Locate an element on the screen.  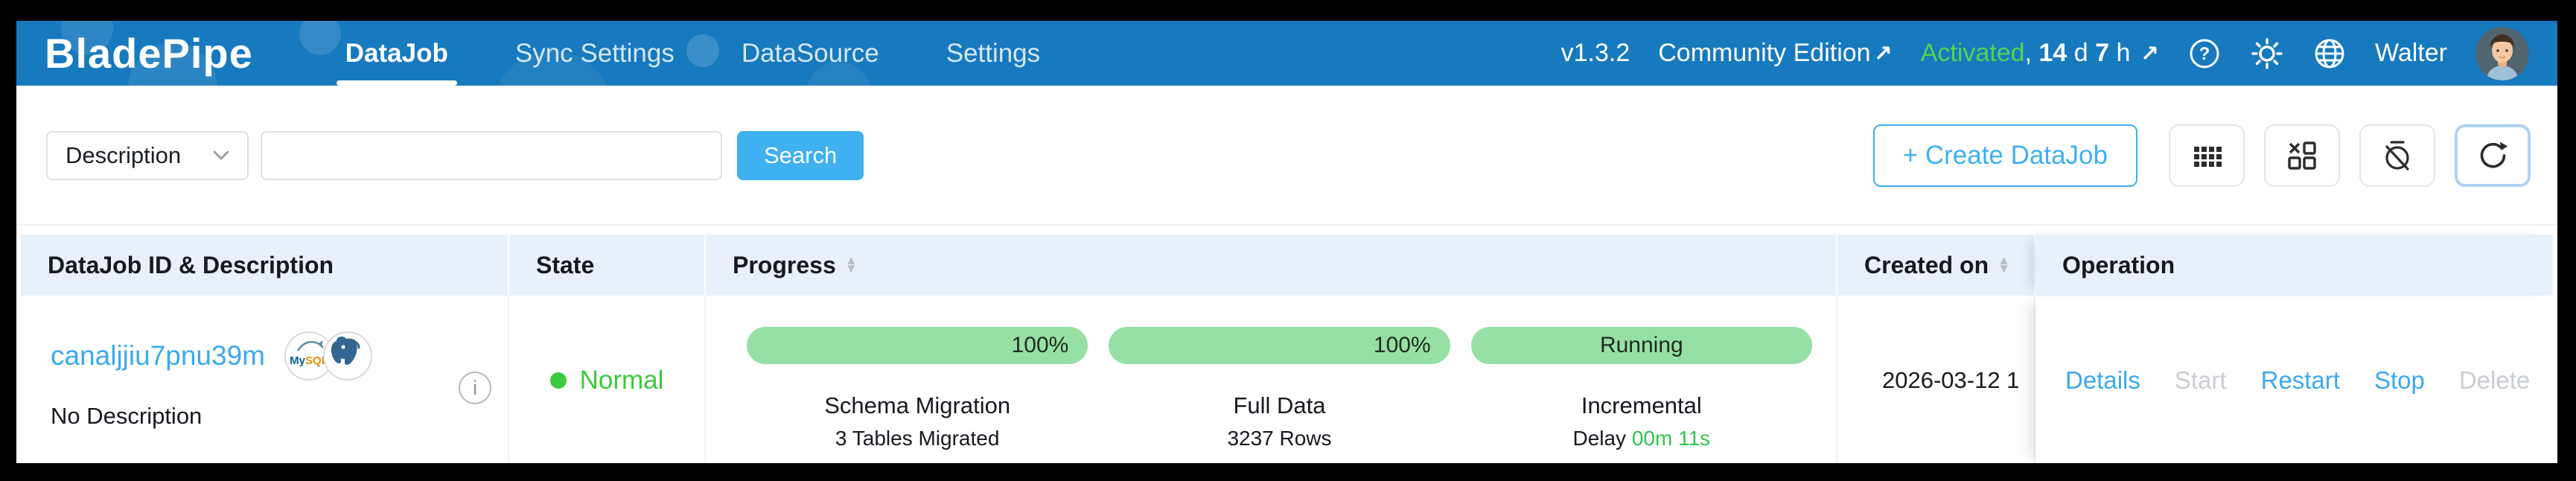
details-link: Details is located at coordinates (2102, 380).